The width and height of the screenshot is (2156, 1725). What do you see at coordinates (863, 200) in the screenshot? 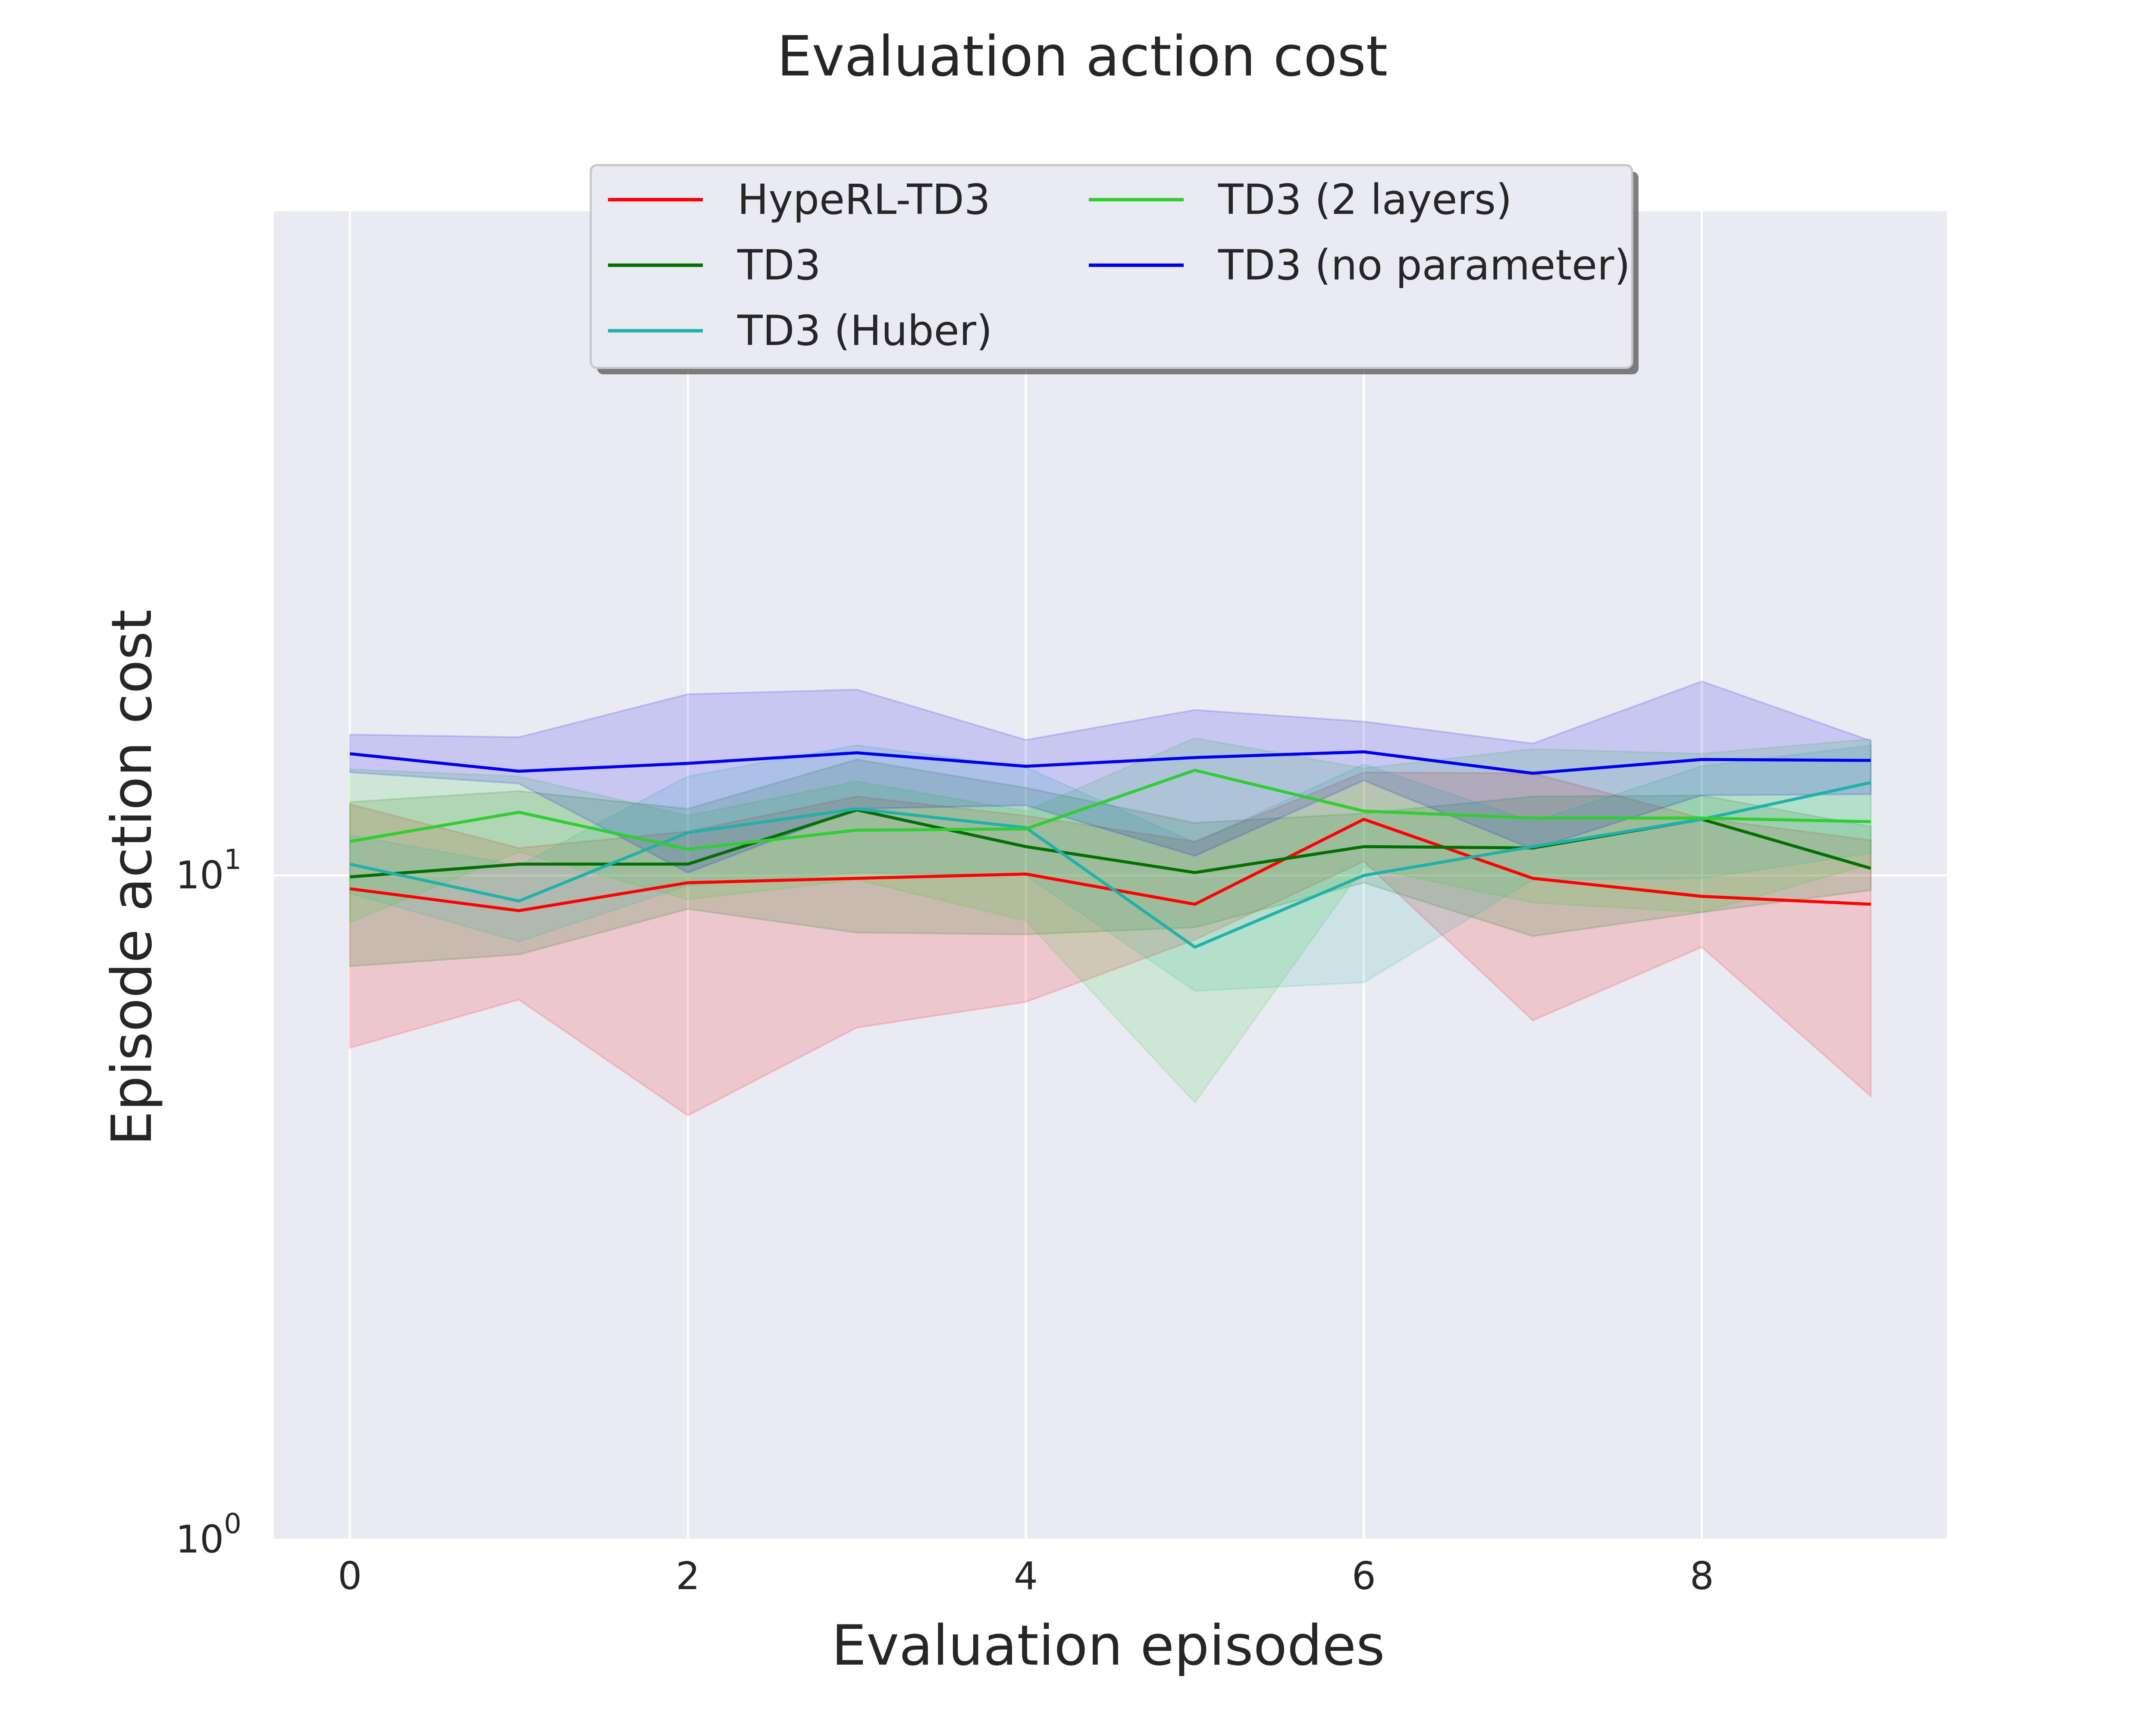
I see `legend-entry: HypeRL-TD3` at bounding box center [863, 200].